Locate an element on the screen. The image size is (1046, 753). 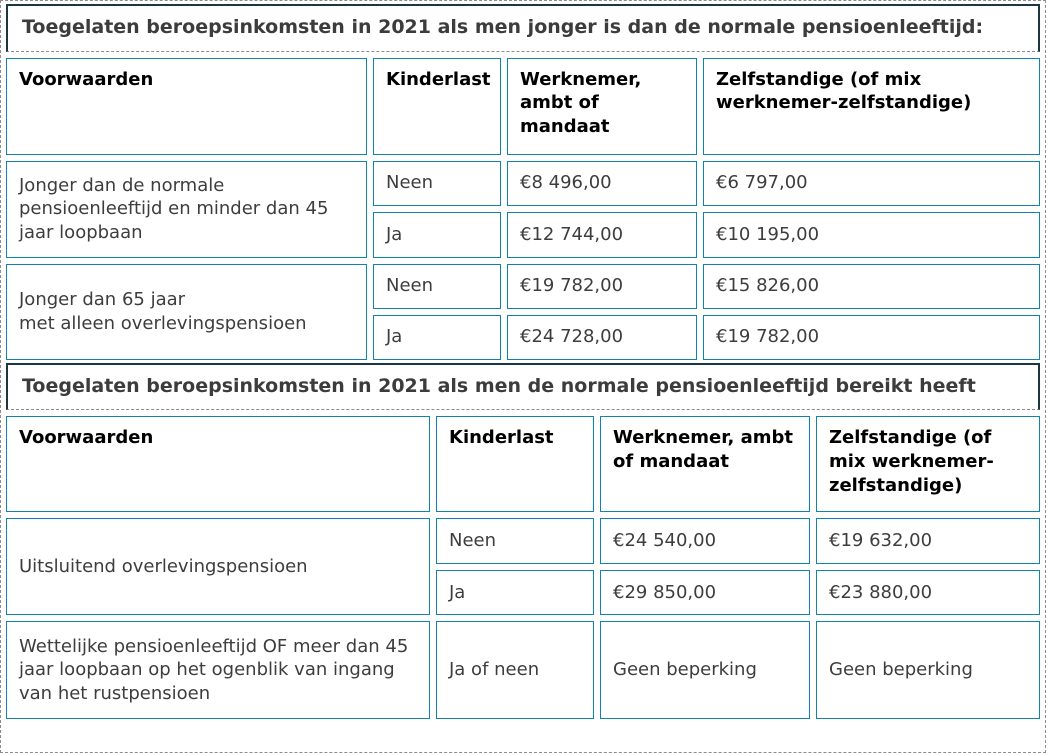
amount-cell-werknemer: €8 496,00 is located at coordinates (602, 183).